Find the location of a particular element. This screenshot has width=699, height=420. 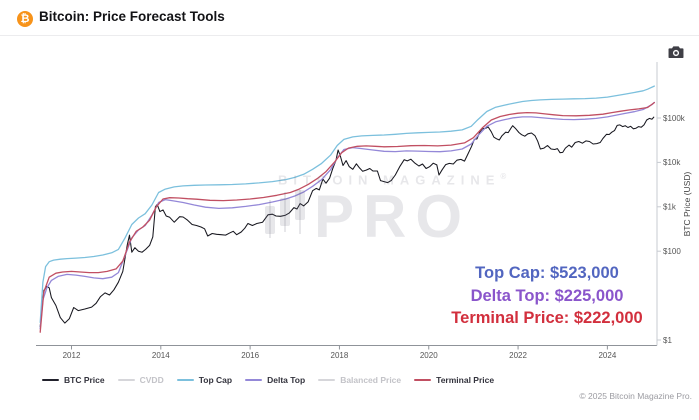

x-tick-label: 2018 is located at coordinates (340, 355).